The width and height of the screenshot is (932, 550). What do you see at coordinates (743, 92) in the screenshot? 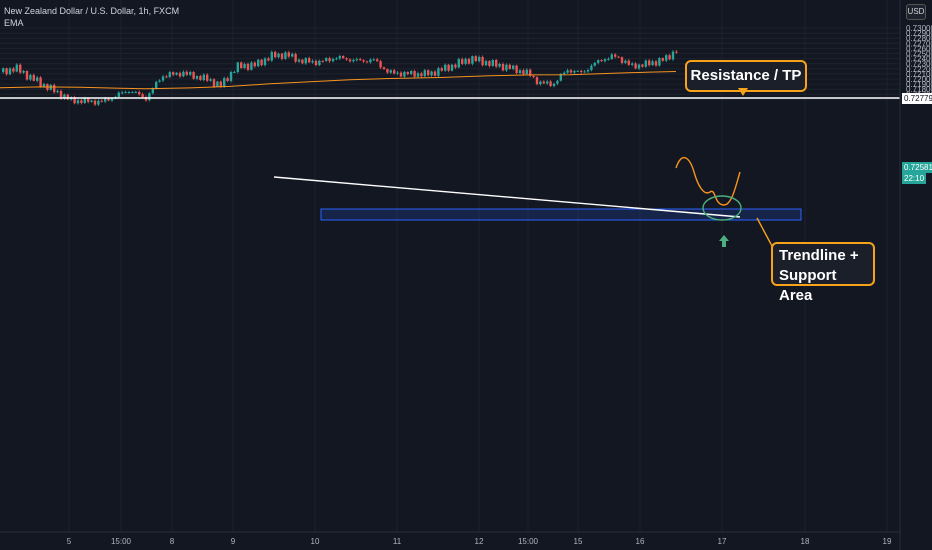
I see `resistance-callout-tail` at bounding box center [743, 92].